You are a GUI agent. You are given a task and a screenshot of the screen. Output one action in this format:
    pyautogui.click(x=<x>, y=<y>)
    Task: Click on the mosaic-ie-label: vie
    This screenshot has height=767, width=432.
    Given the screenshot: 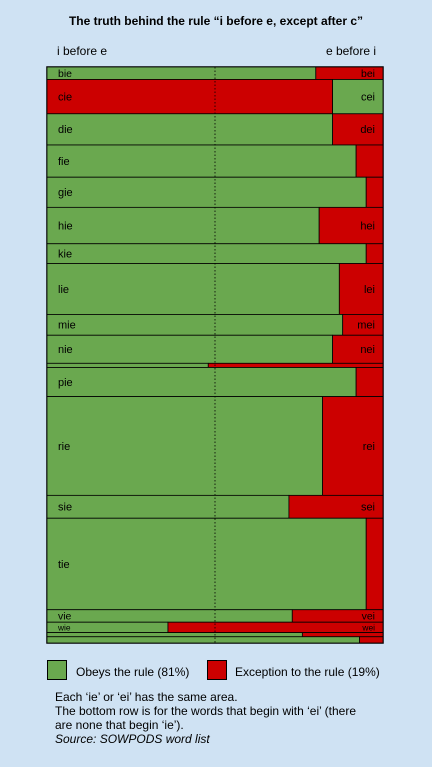 What is the action you would take?
    pyautogui.click(x=65, y=617)
    